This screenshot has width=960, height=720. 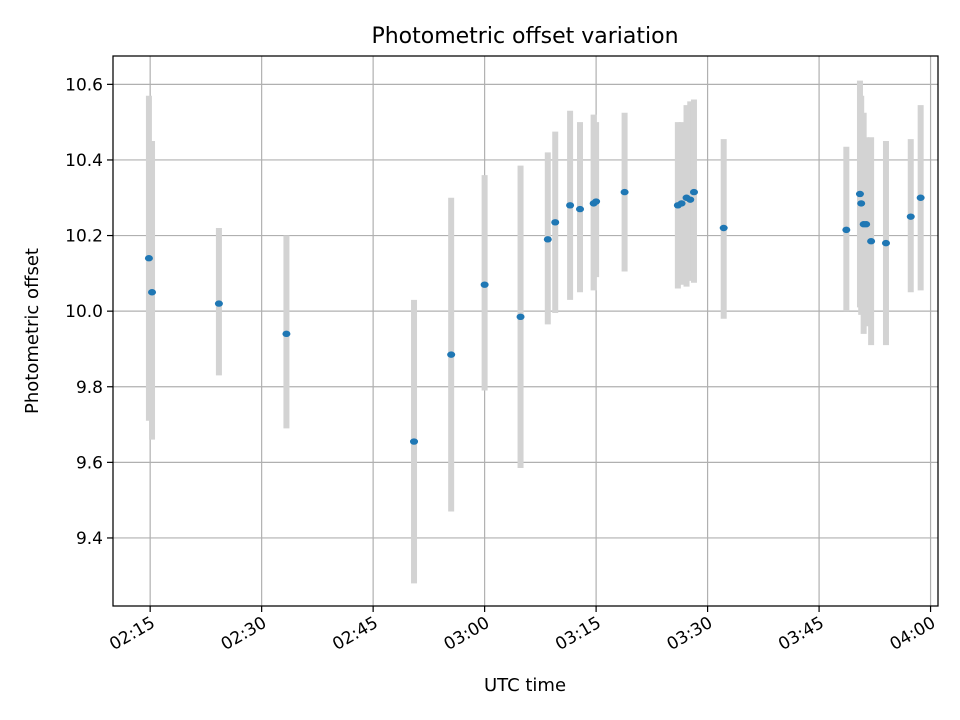 I want to click on y-tick-label: 10.6, so click(x=84, y=85).